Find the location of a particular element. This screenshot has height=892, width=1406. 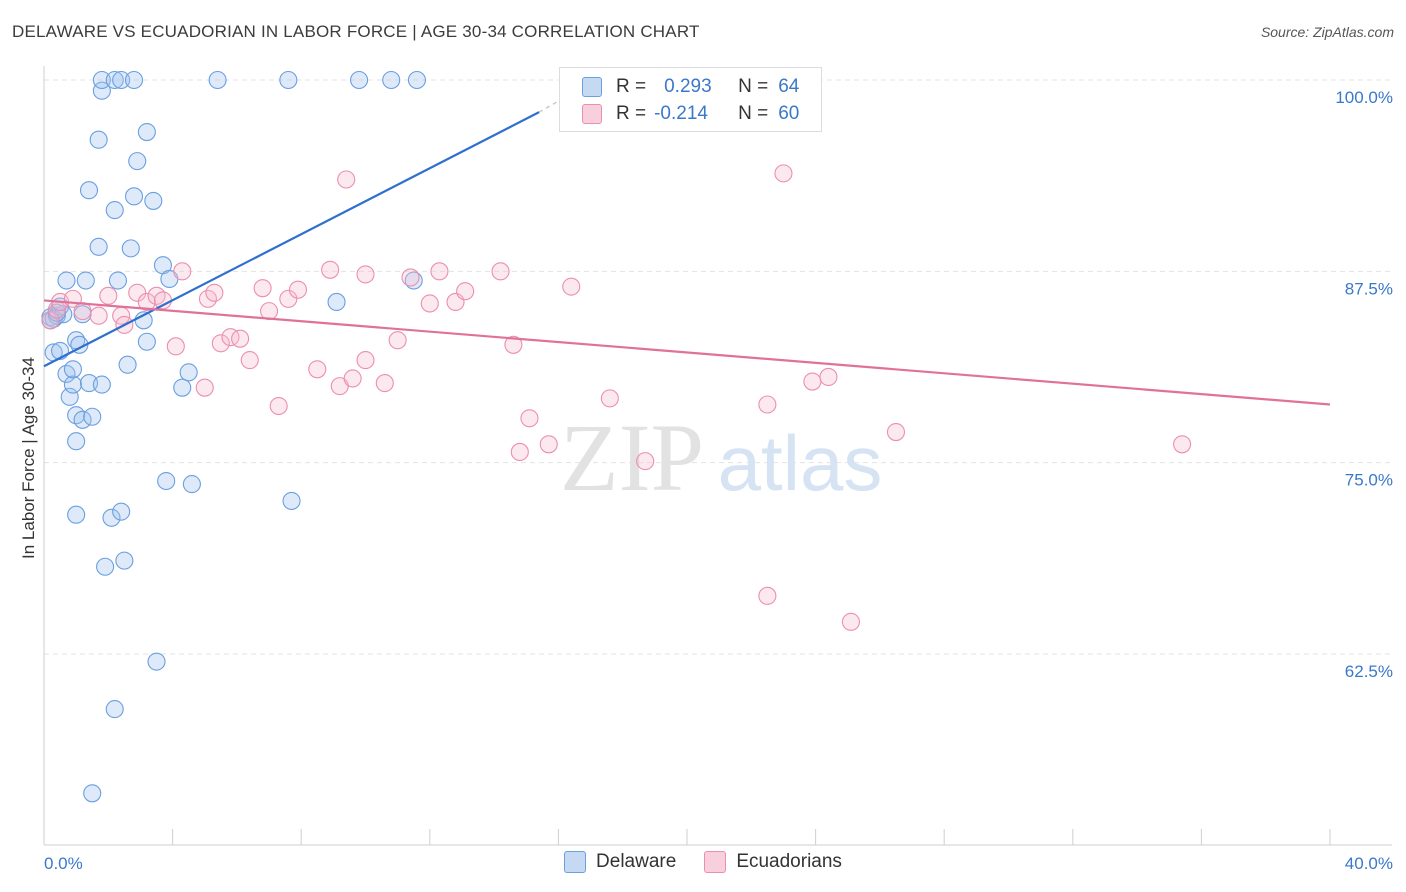

correlation-legend: R = 0.293 N = 64 R = -0.214 N = 60 is located at coordinates (690, 99).